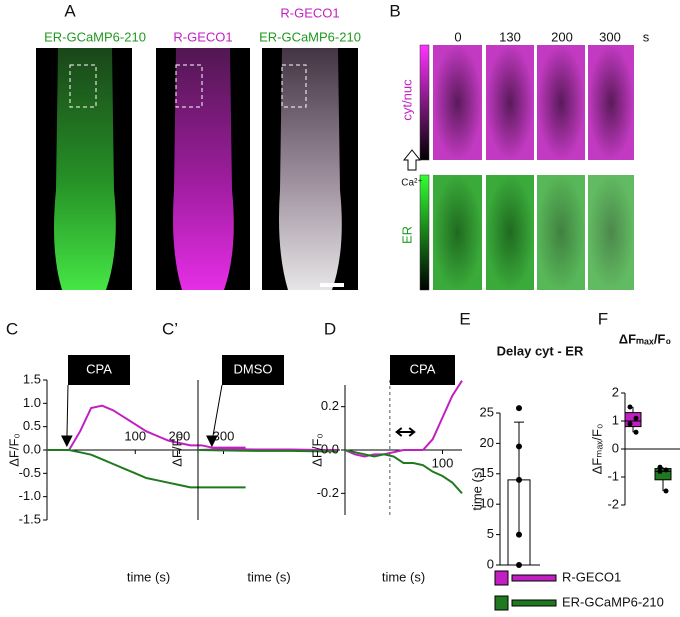 The image size is (680, 617). Describe the element at coordinates (224, 435) in the screenshot. I see `x-tick-label: 300` at that location.